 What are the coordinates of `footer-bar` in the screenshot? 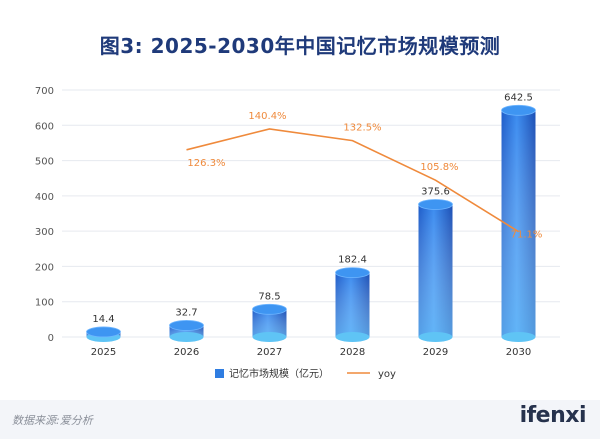 It's located at (300, 419).